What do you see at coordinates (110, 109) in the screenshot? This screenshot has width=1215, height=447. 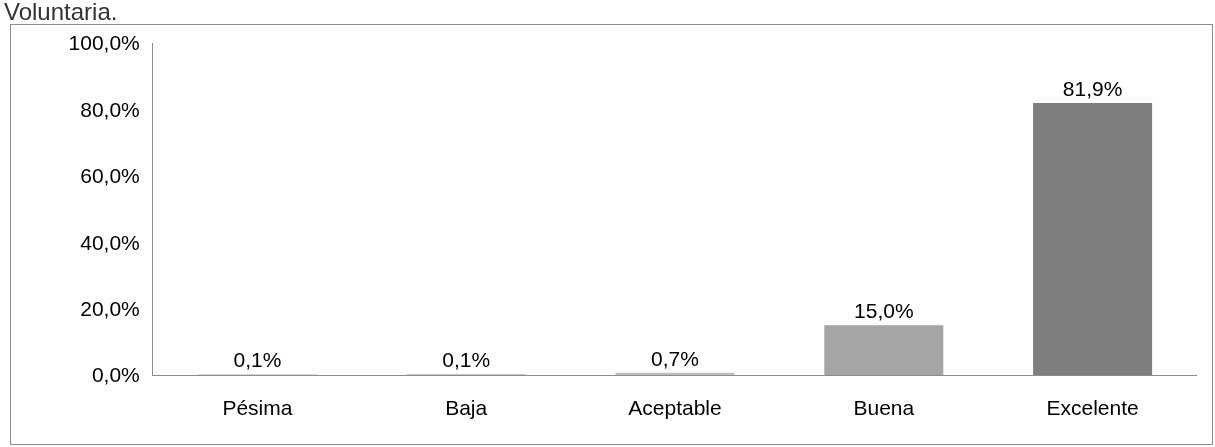 I see `y-tick-label: 80,0%` at bounding box center [110, 109].